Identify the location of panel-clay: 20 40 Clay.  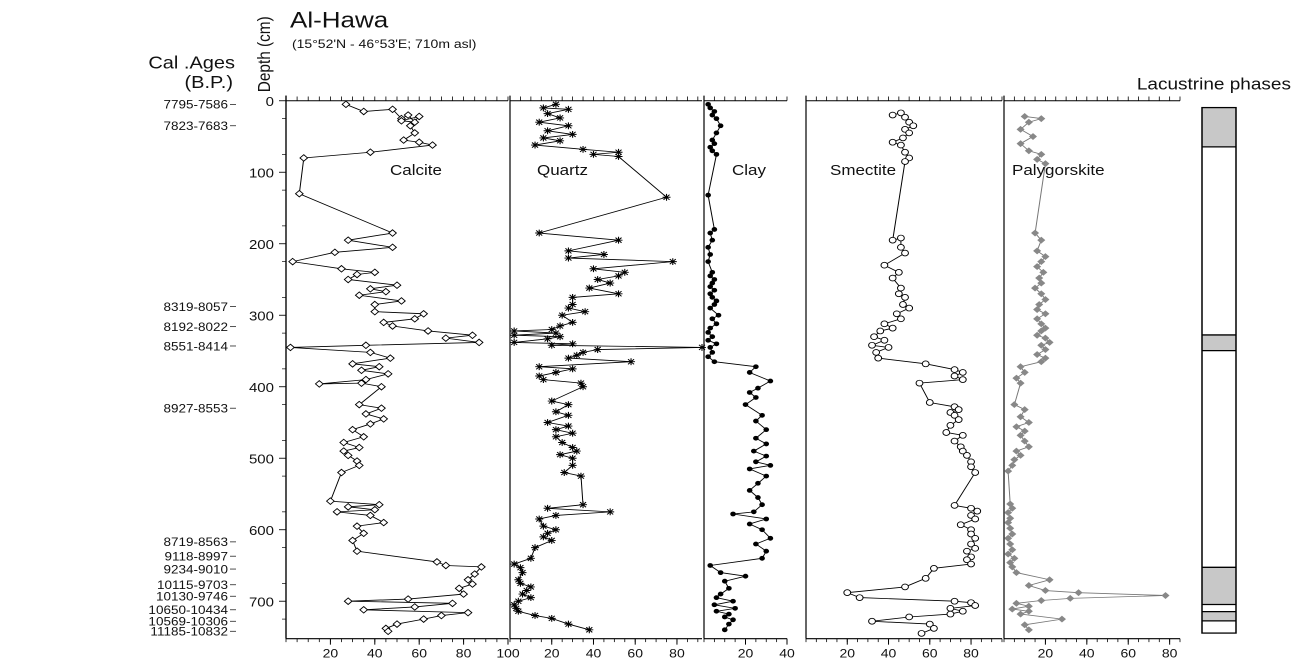
(749, 377).